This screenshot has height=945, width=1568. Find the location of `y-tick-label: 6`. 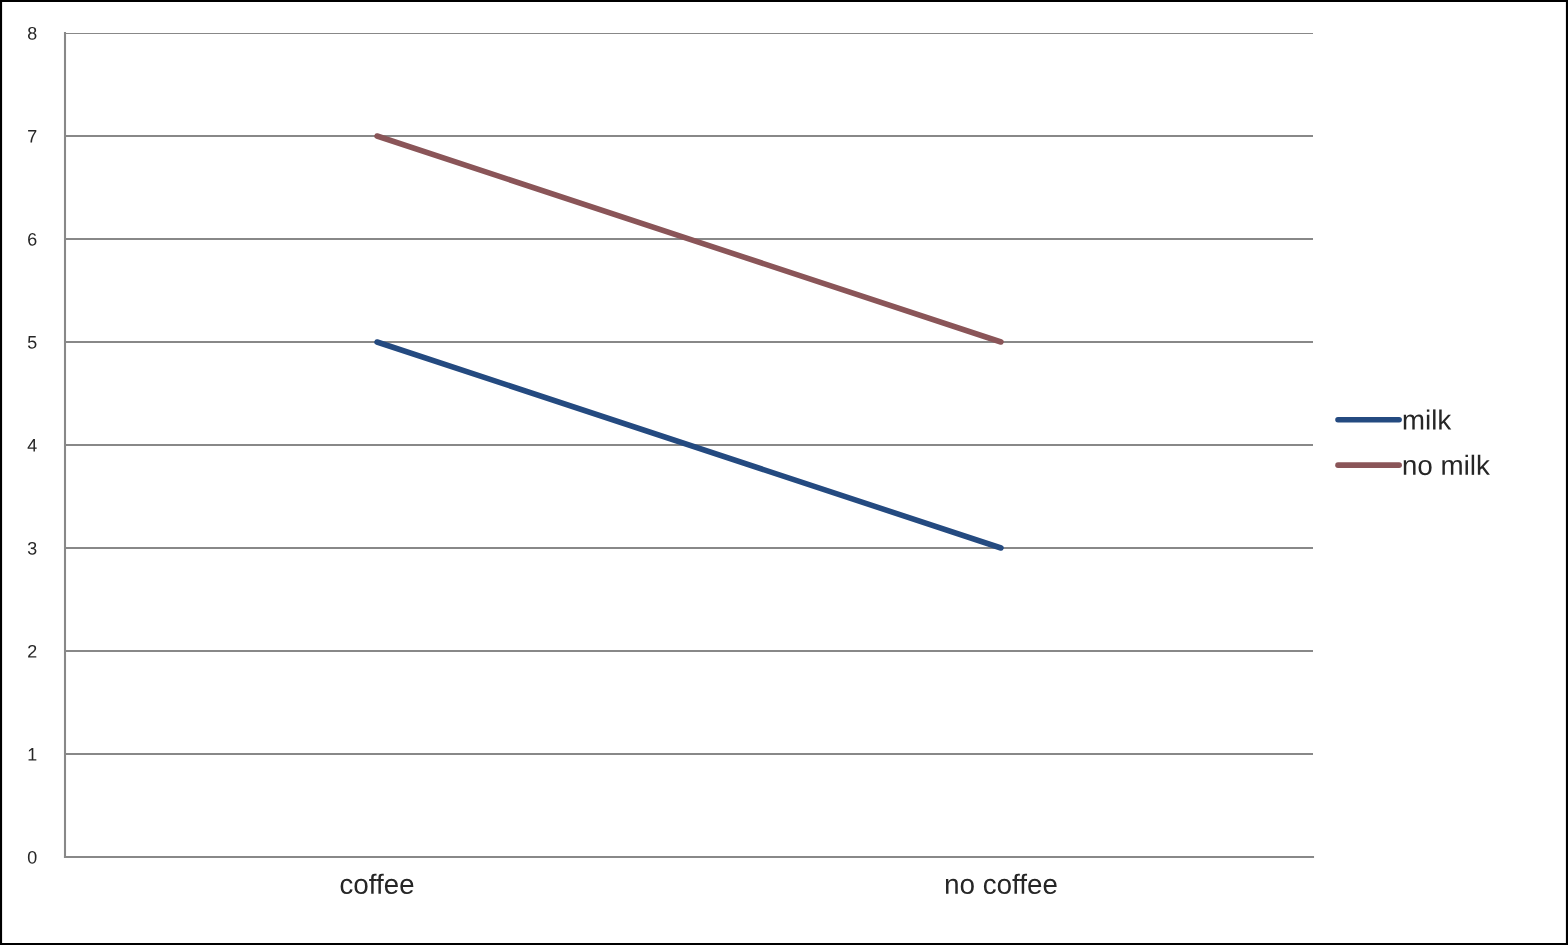

y-tick-label: 6 is located at coordinates (32, 239).